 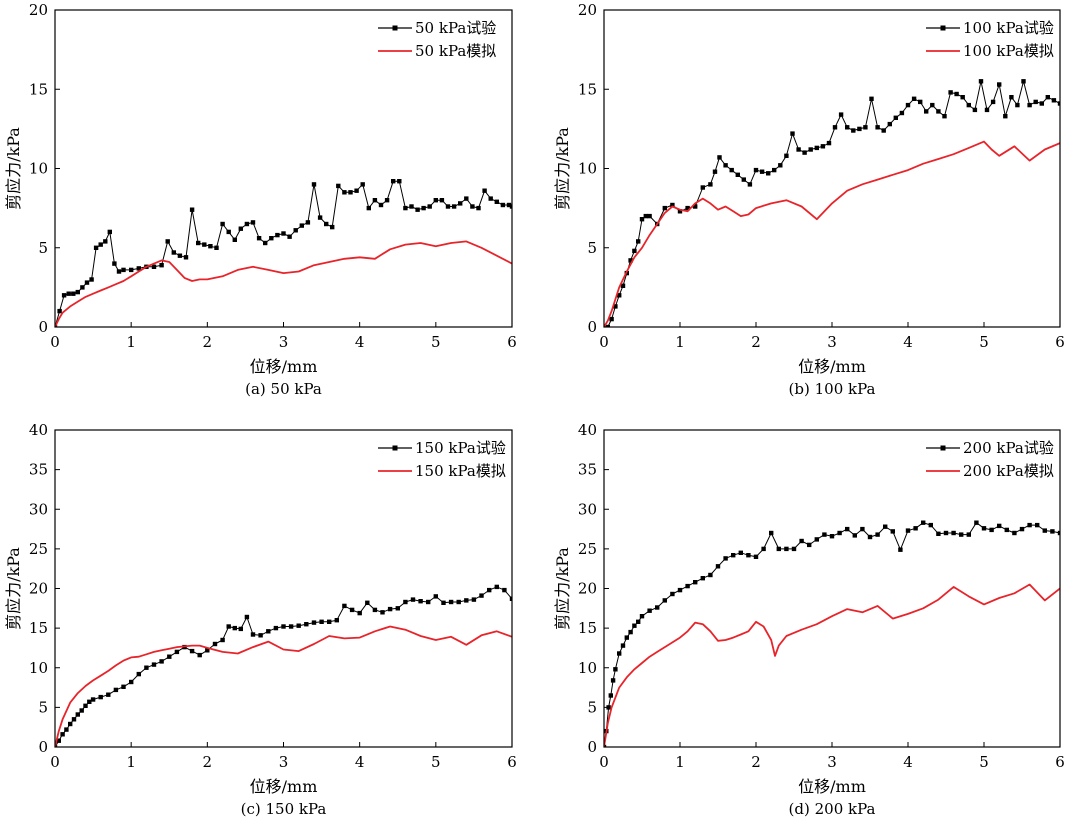 What do you see at coordinates (832, 342) in the screenshot?
I see `x-tick-label: 3` at bounding box center [832, 342].